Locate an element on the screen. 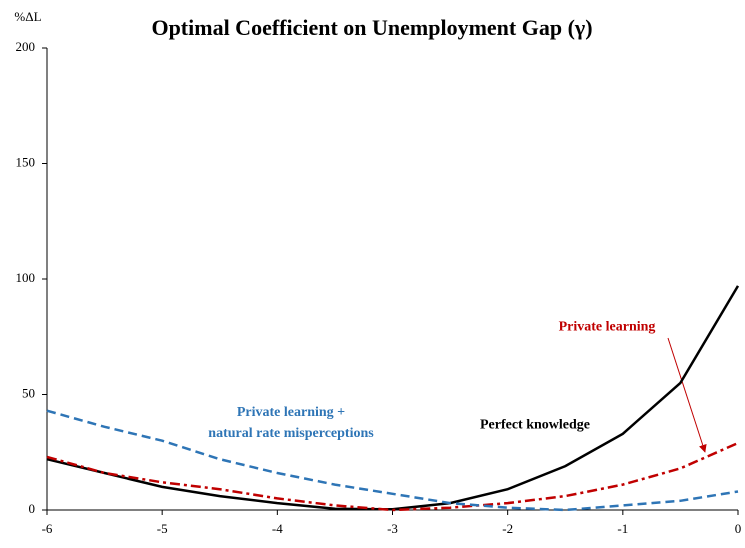 This screenshot has height=548, width=745. x-tick-label: -1 is located at coordinates (622, 528).